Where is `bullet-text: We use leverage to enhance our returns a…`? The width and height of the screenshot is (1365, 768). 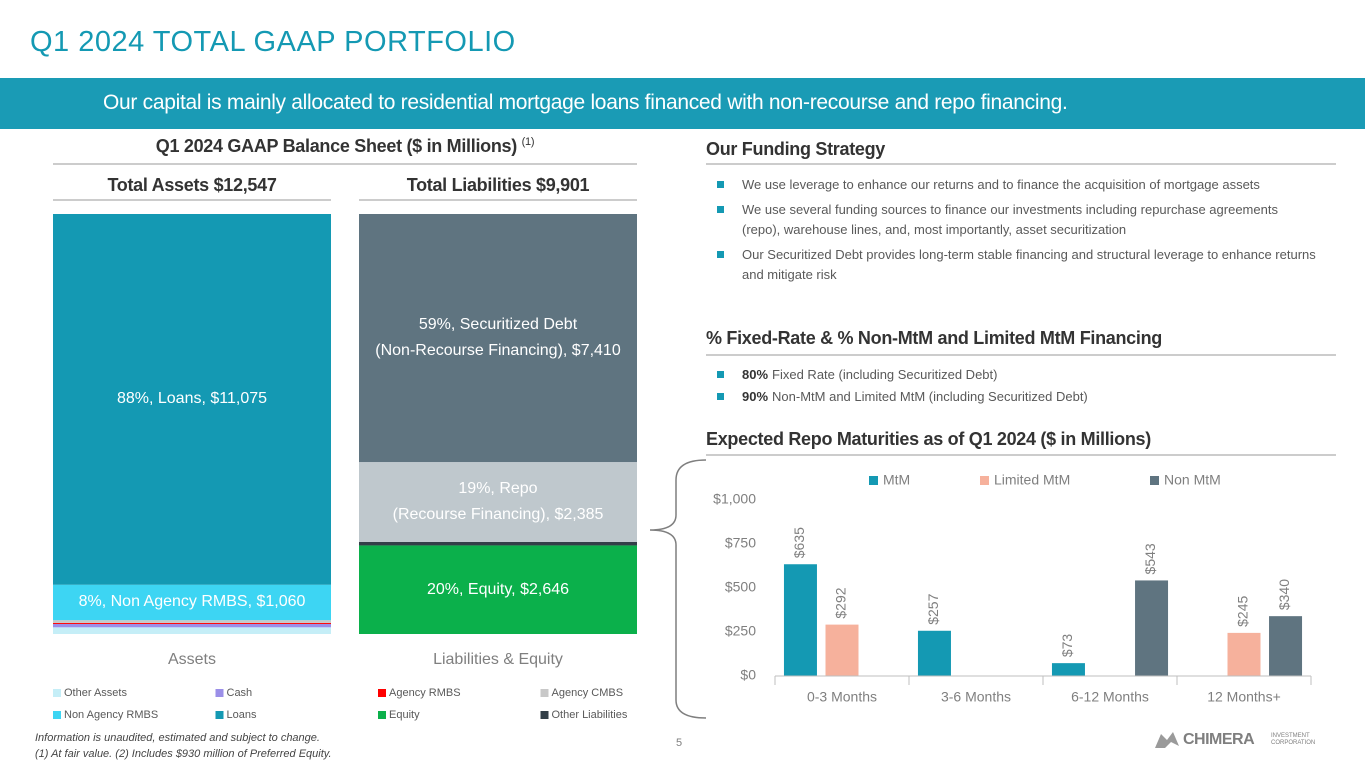 bullet-text: We use leverage to enhance our returns a… is located at coordinates (1001, 184).